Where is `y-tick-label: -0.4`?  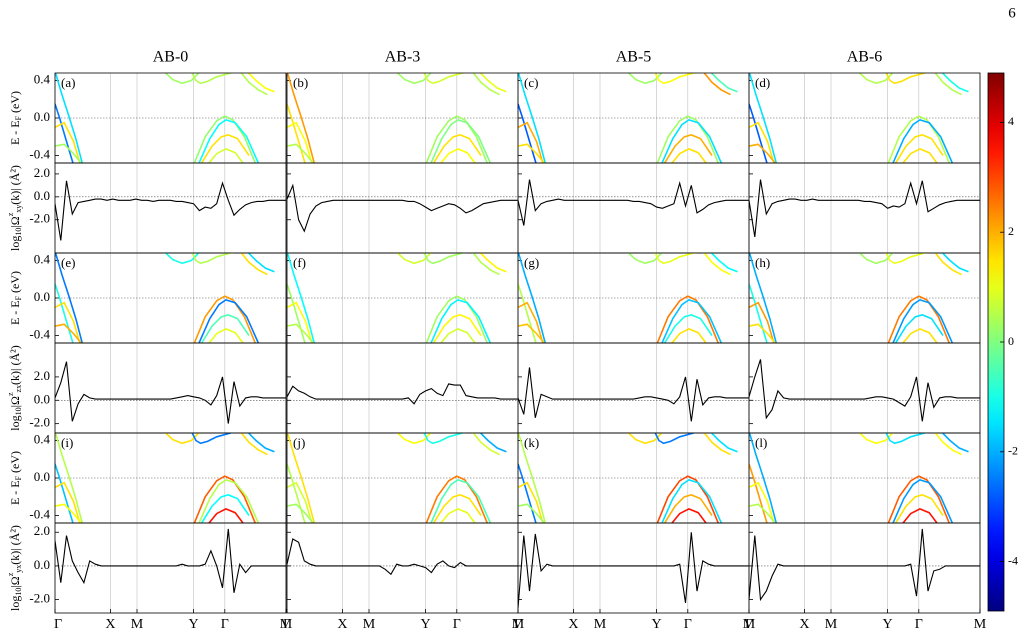
y-tick-label: -0.4 is located at coordinates (39, 513).